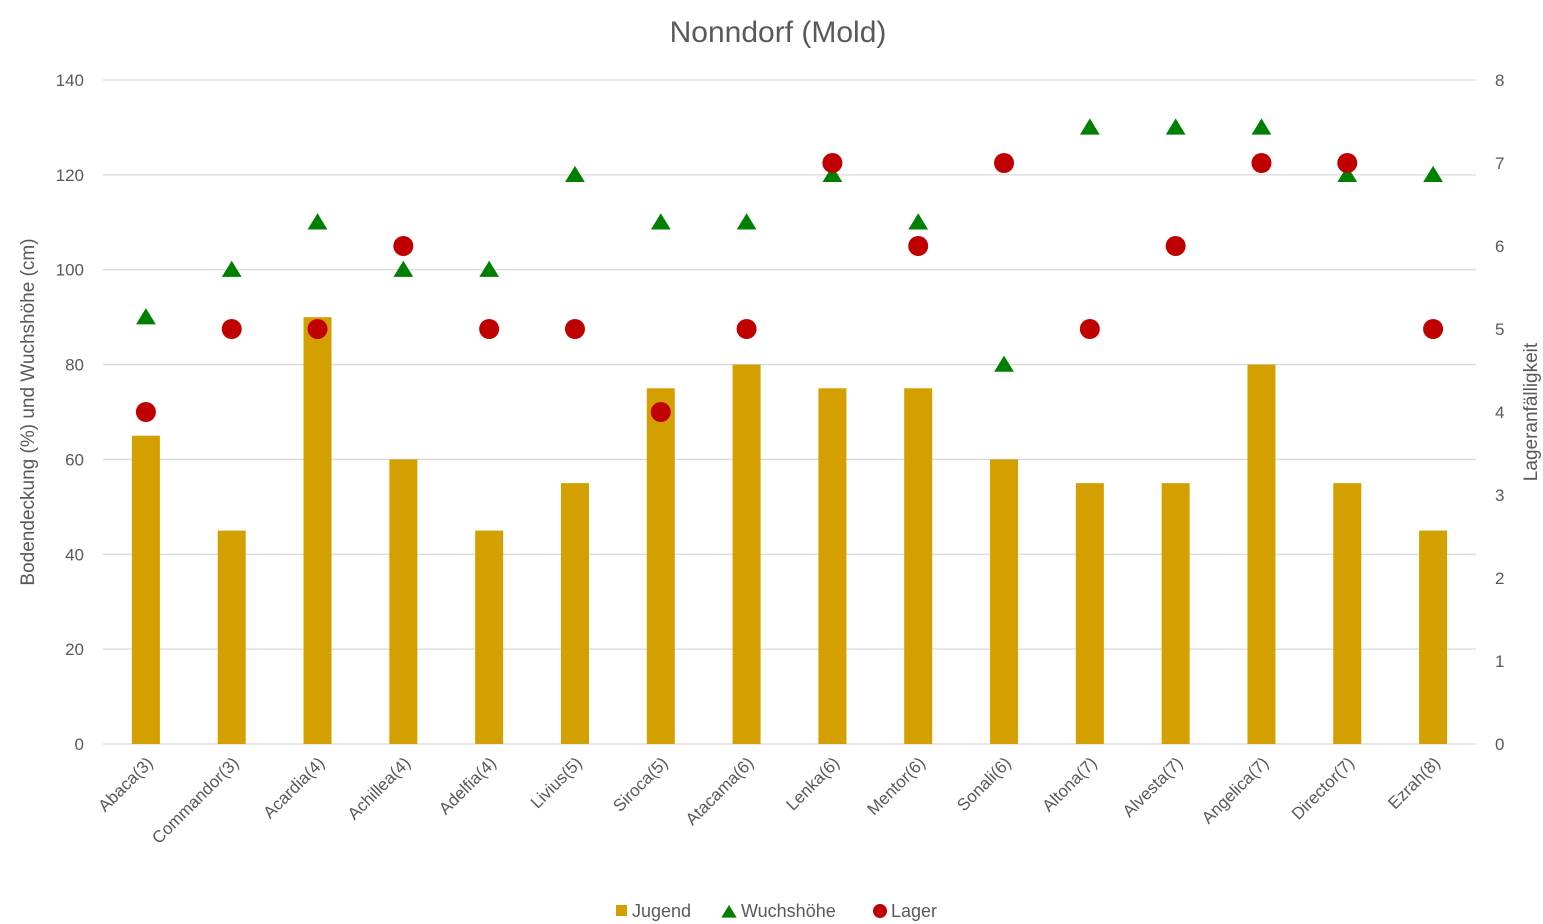 This screenshot has width=1543, height=924. What do you see at coordinates (729, 911) in the screenshot?
I see `legend-swatch-wuchshoehe` at bounding box center [729, 911].